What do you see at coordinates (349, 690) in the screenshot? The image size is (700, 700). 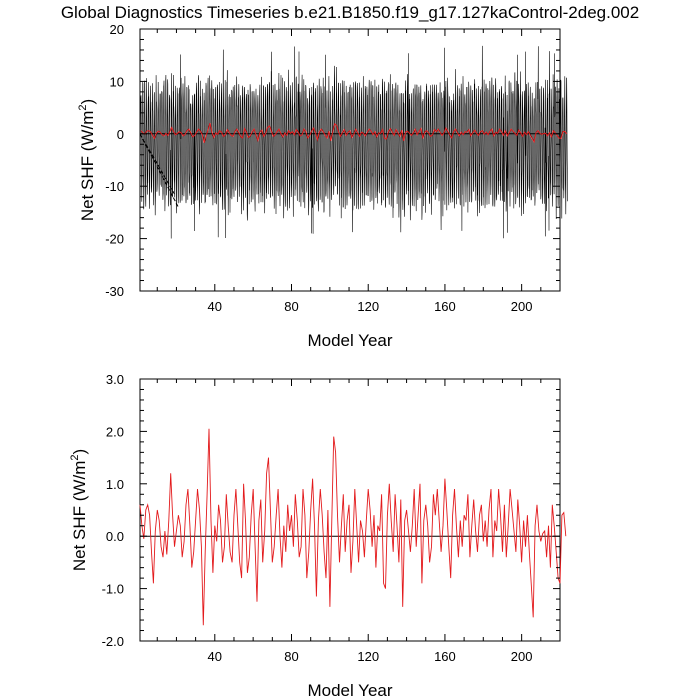 I see `x-axis-label-bottom: Model Year` at bounding box center [349, 690].